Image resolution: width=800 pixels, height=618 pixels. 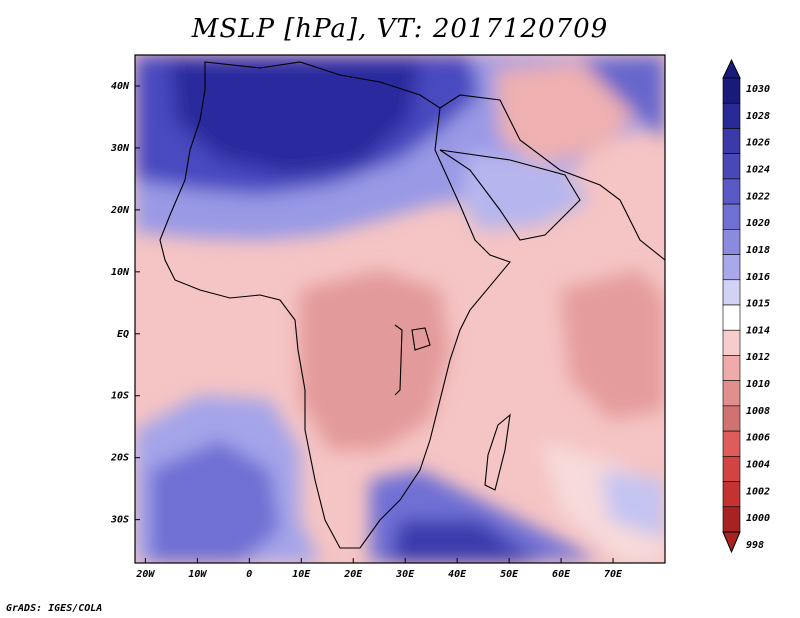 I want to click on colorbar-top-arrow, so click(x=731, y=68).